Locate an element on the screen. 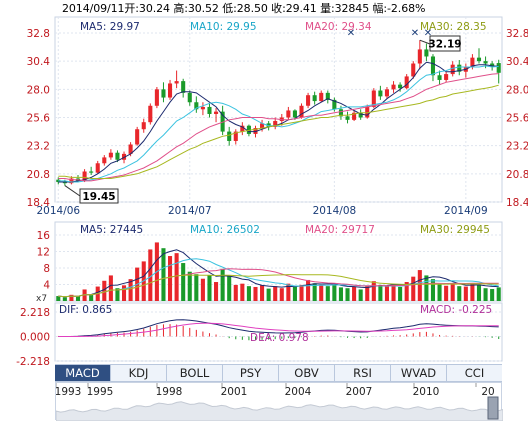  open-value: 30.24 is located at coordinates (154, 8).